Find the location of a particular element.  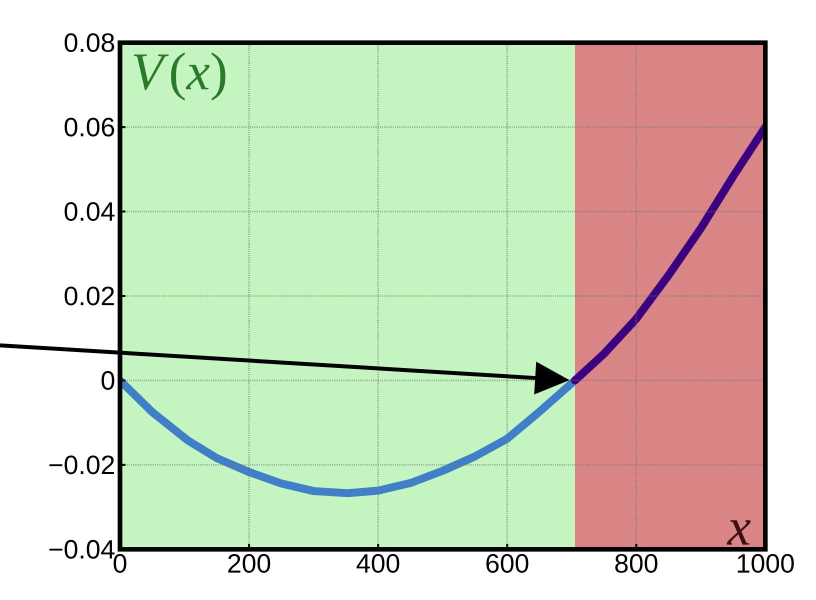

y-tick-label: 0 is located at coordinates (108, 380).